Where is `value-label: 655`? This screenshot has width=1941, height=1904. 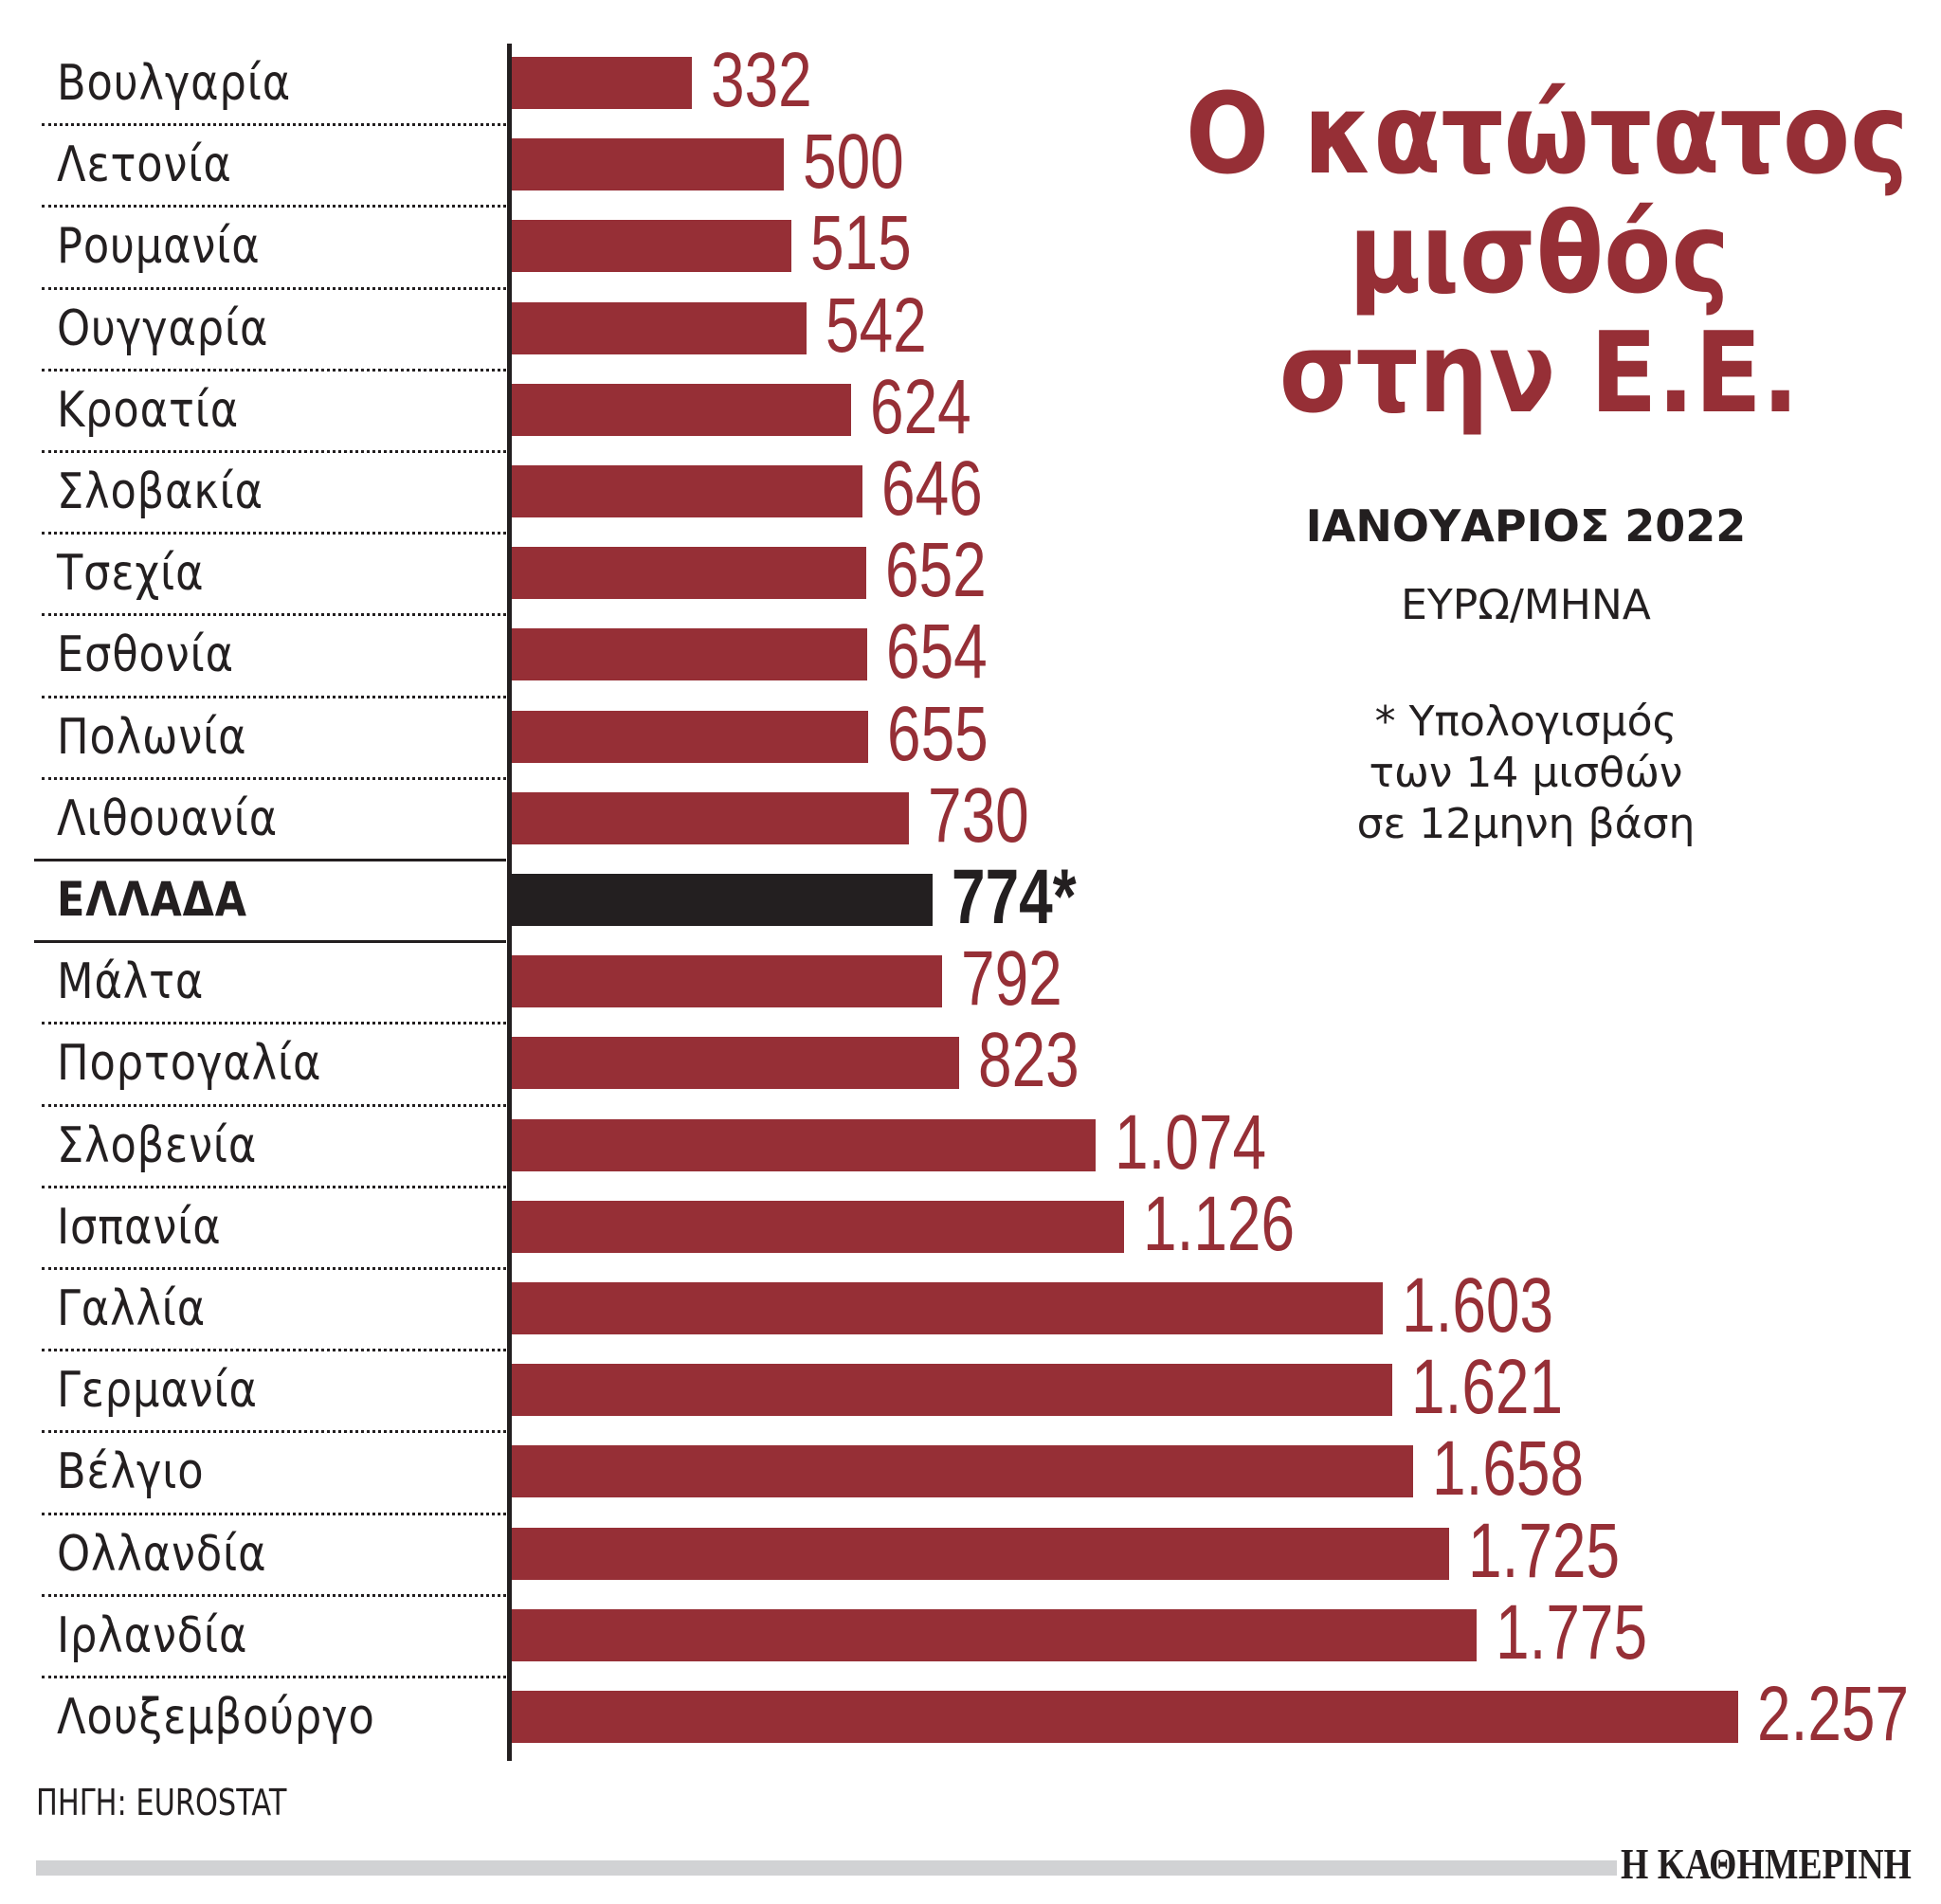
value-label: 655 is located at coordinates (938, 734).